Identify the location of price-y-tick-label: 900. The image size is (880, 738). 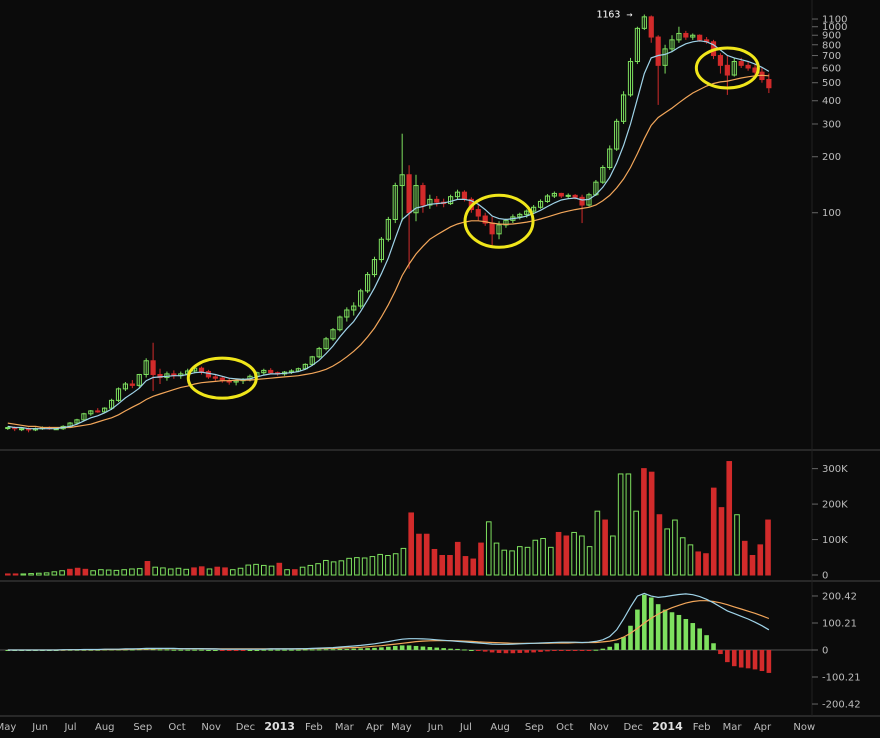
(831, 36).